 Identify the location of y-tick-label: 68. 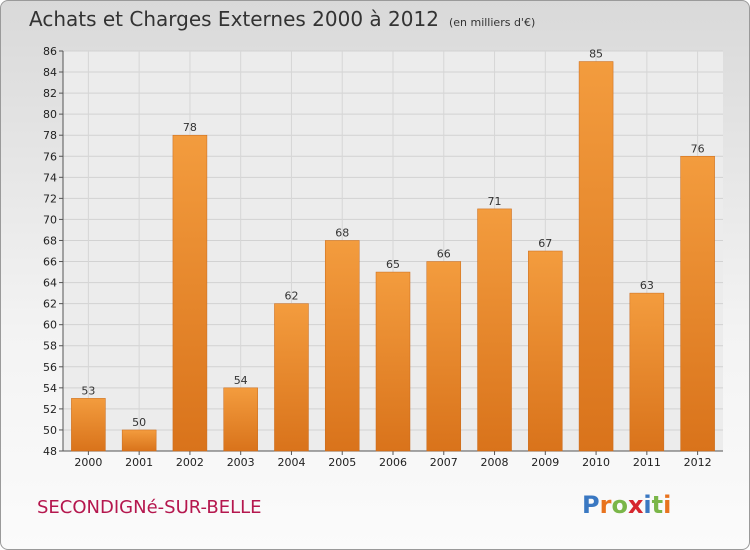
(50, 240).